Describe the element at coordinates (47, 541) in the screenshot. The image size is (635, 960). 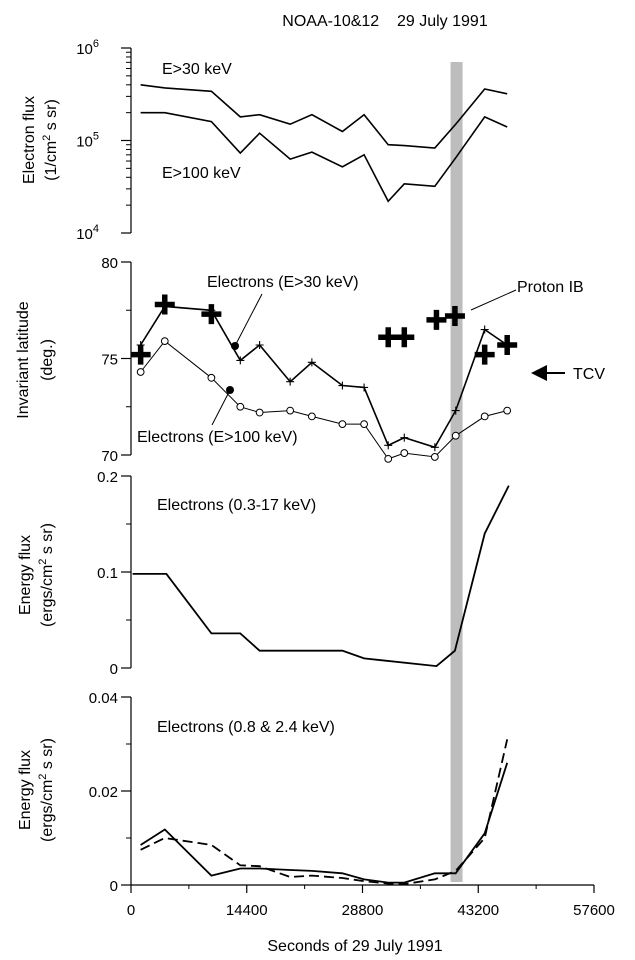
I see `p3-y-unit-suffix: s sr)` at that location.